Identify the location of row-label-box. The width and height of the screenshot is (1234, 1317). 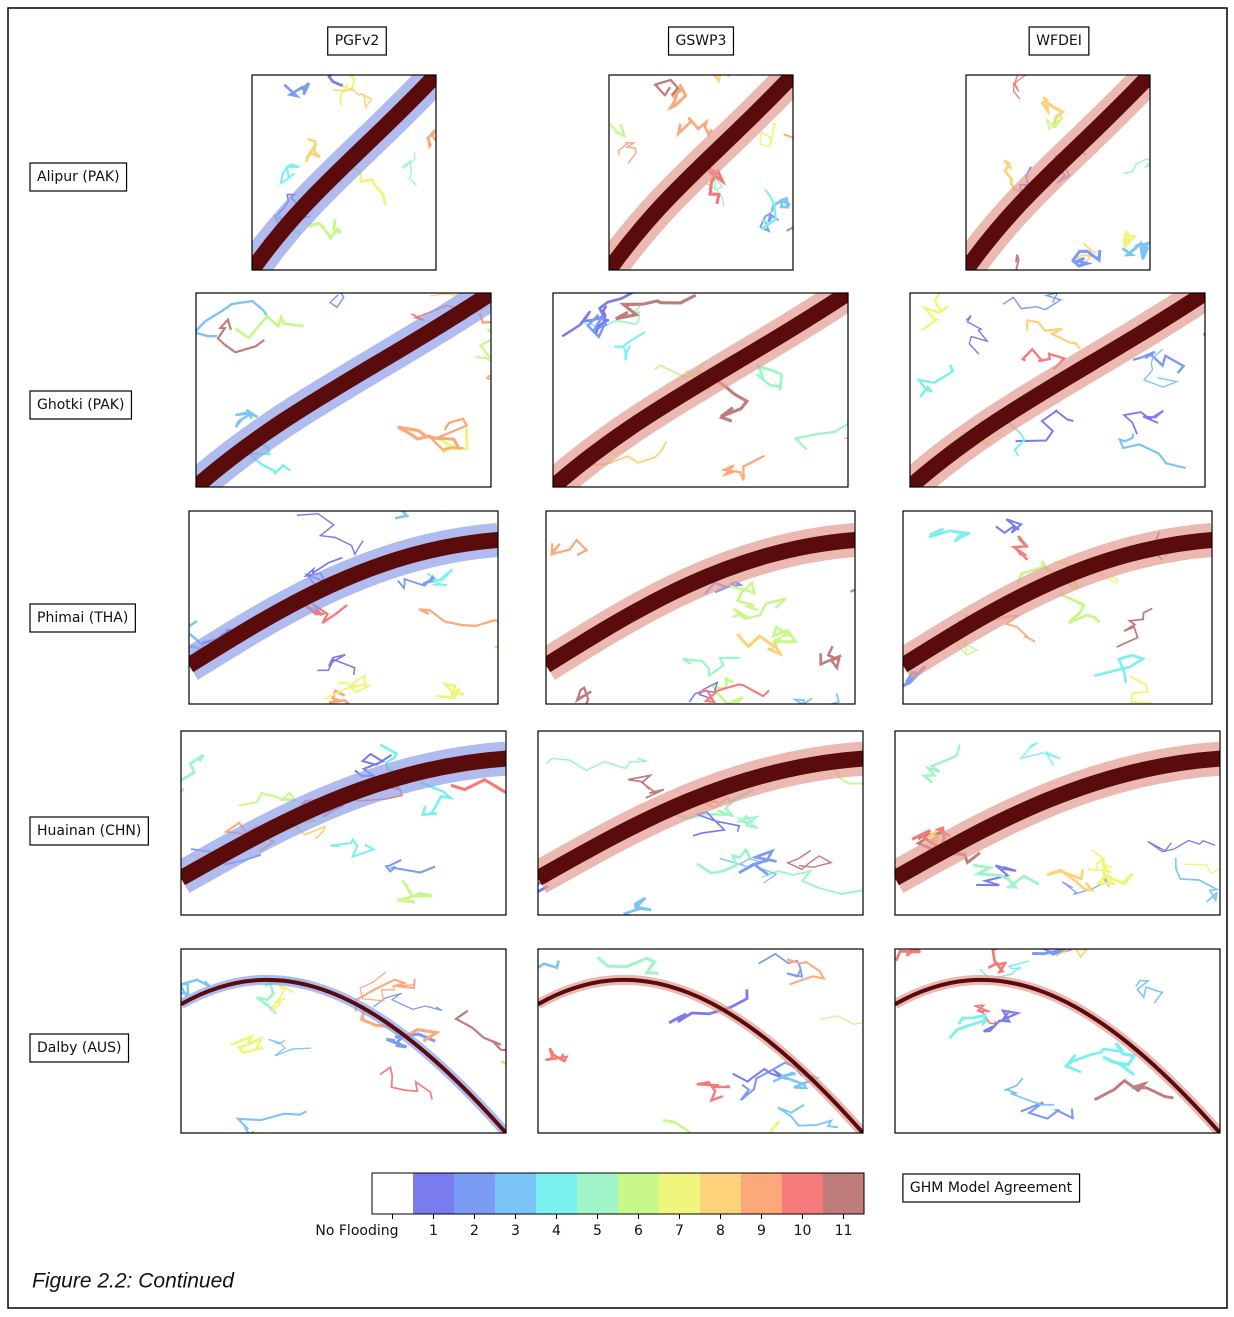
(78, 177).